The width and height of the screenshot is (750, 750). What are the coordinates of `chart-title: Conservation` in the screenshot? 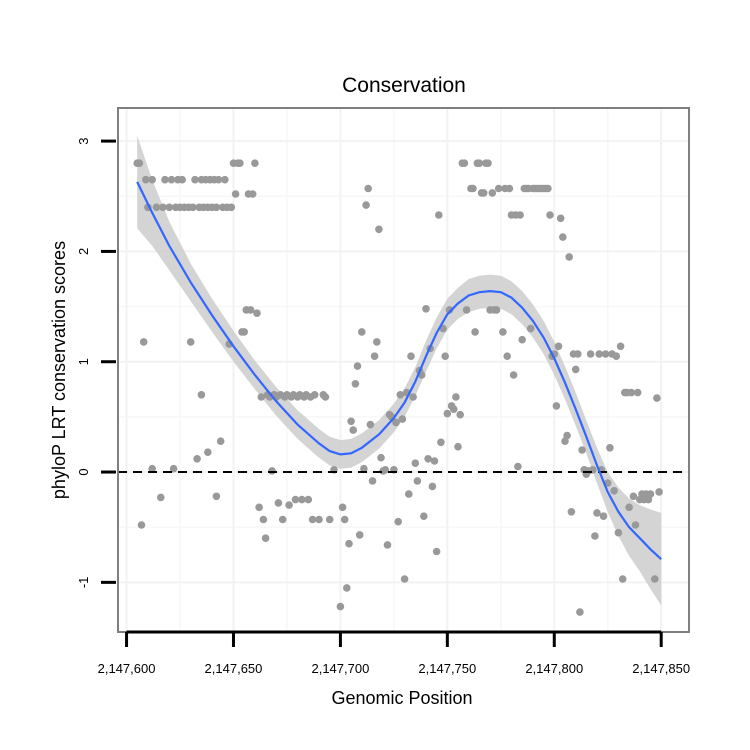 It's located at (404, 85).